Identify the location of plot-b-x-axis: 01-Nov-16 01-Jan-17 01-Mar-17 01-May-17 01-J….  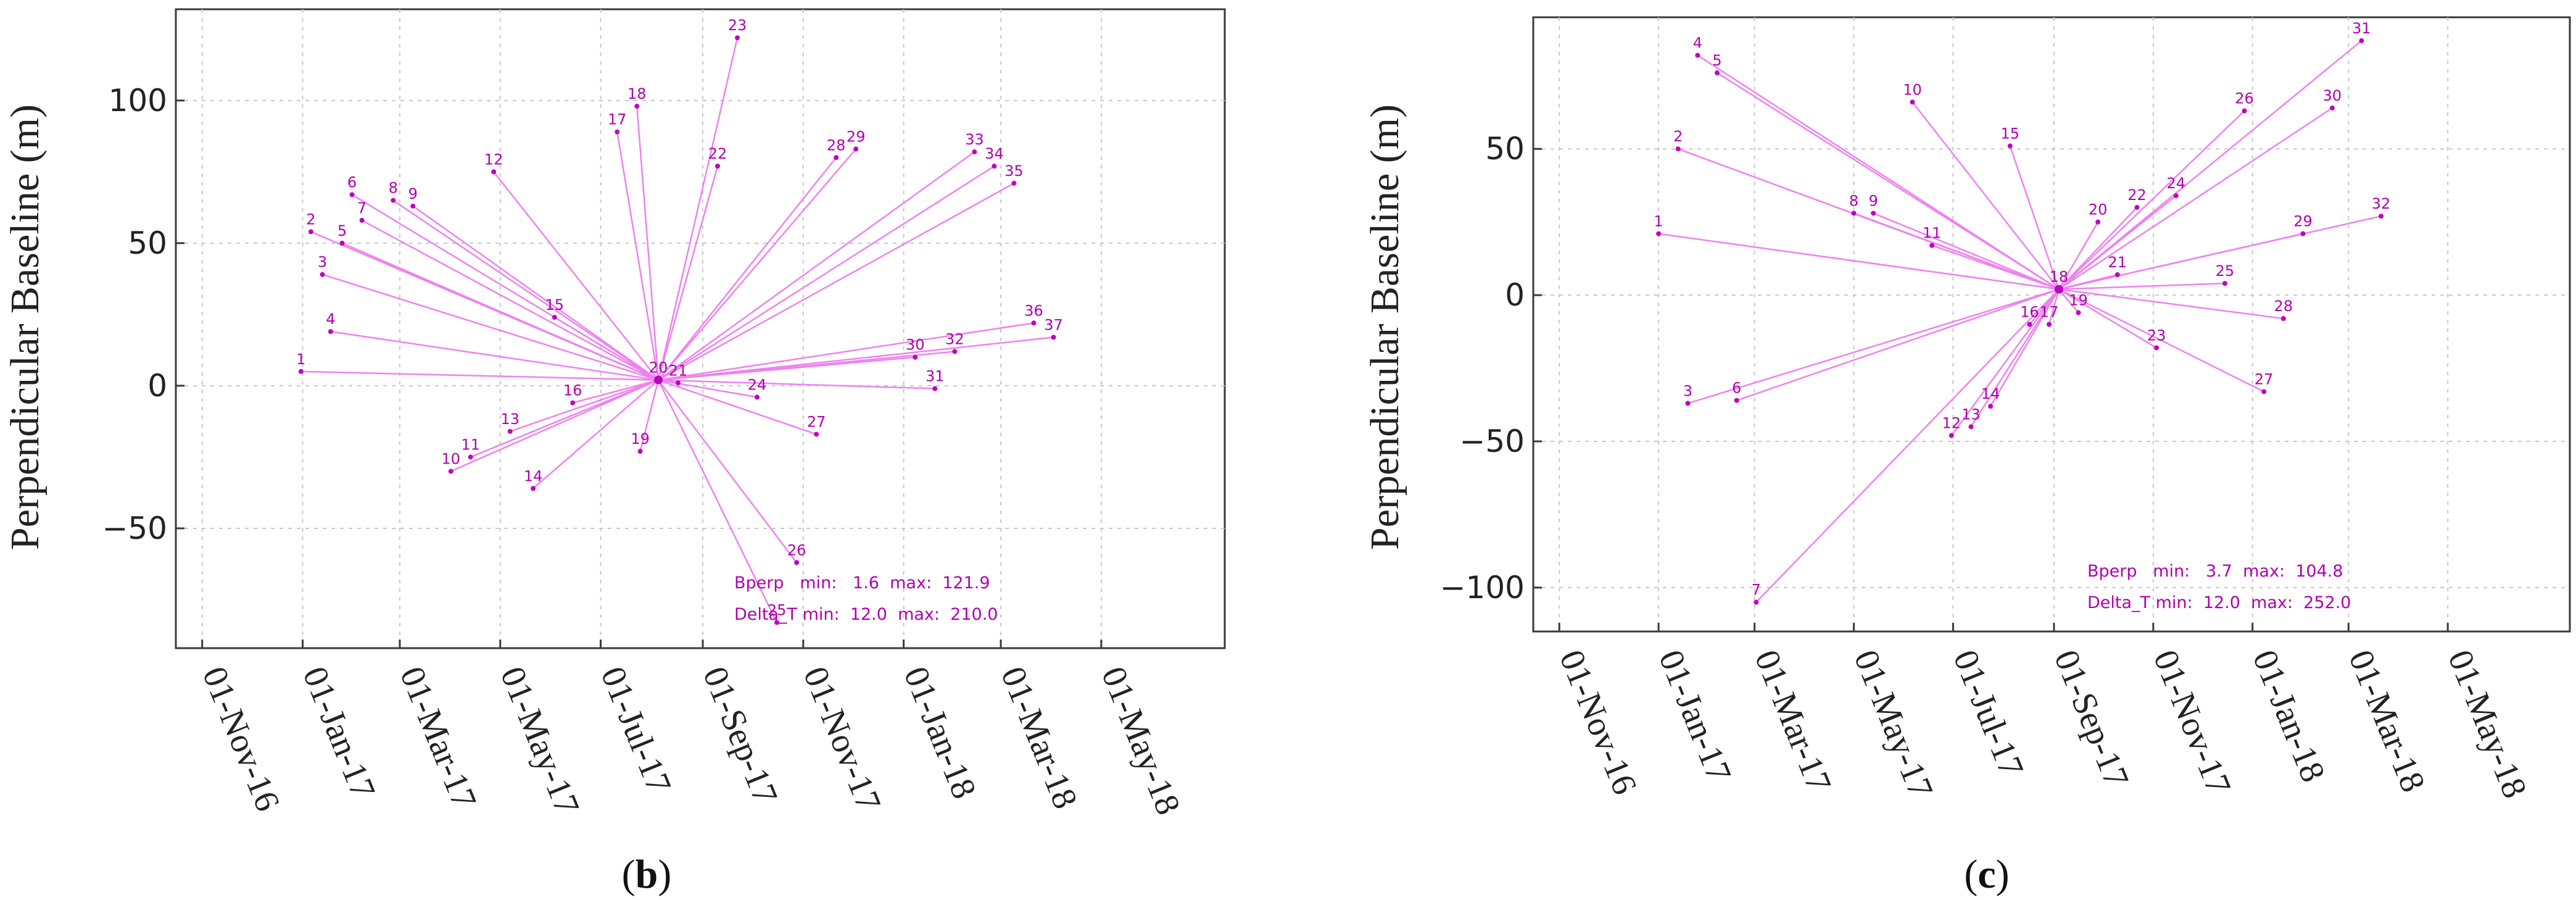
(691, 730).